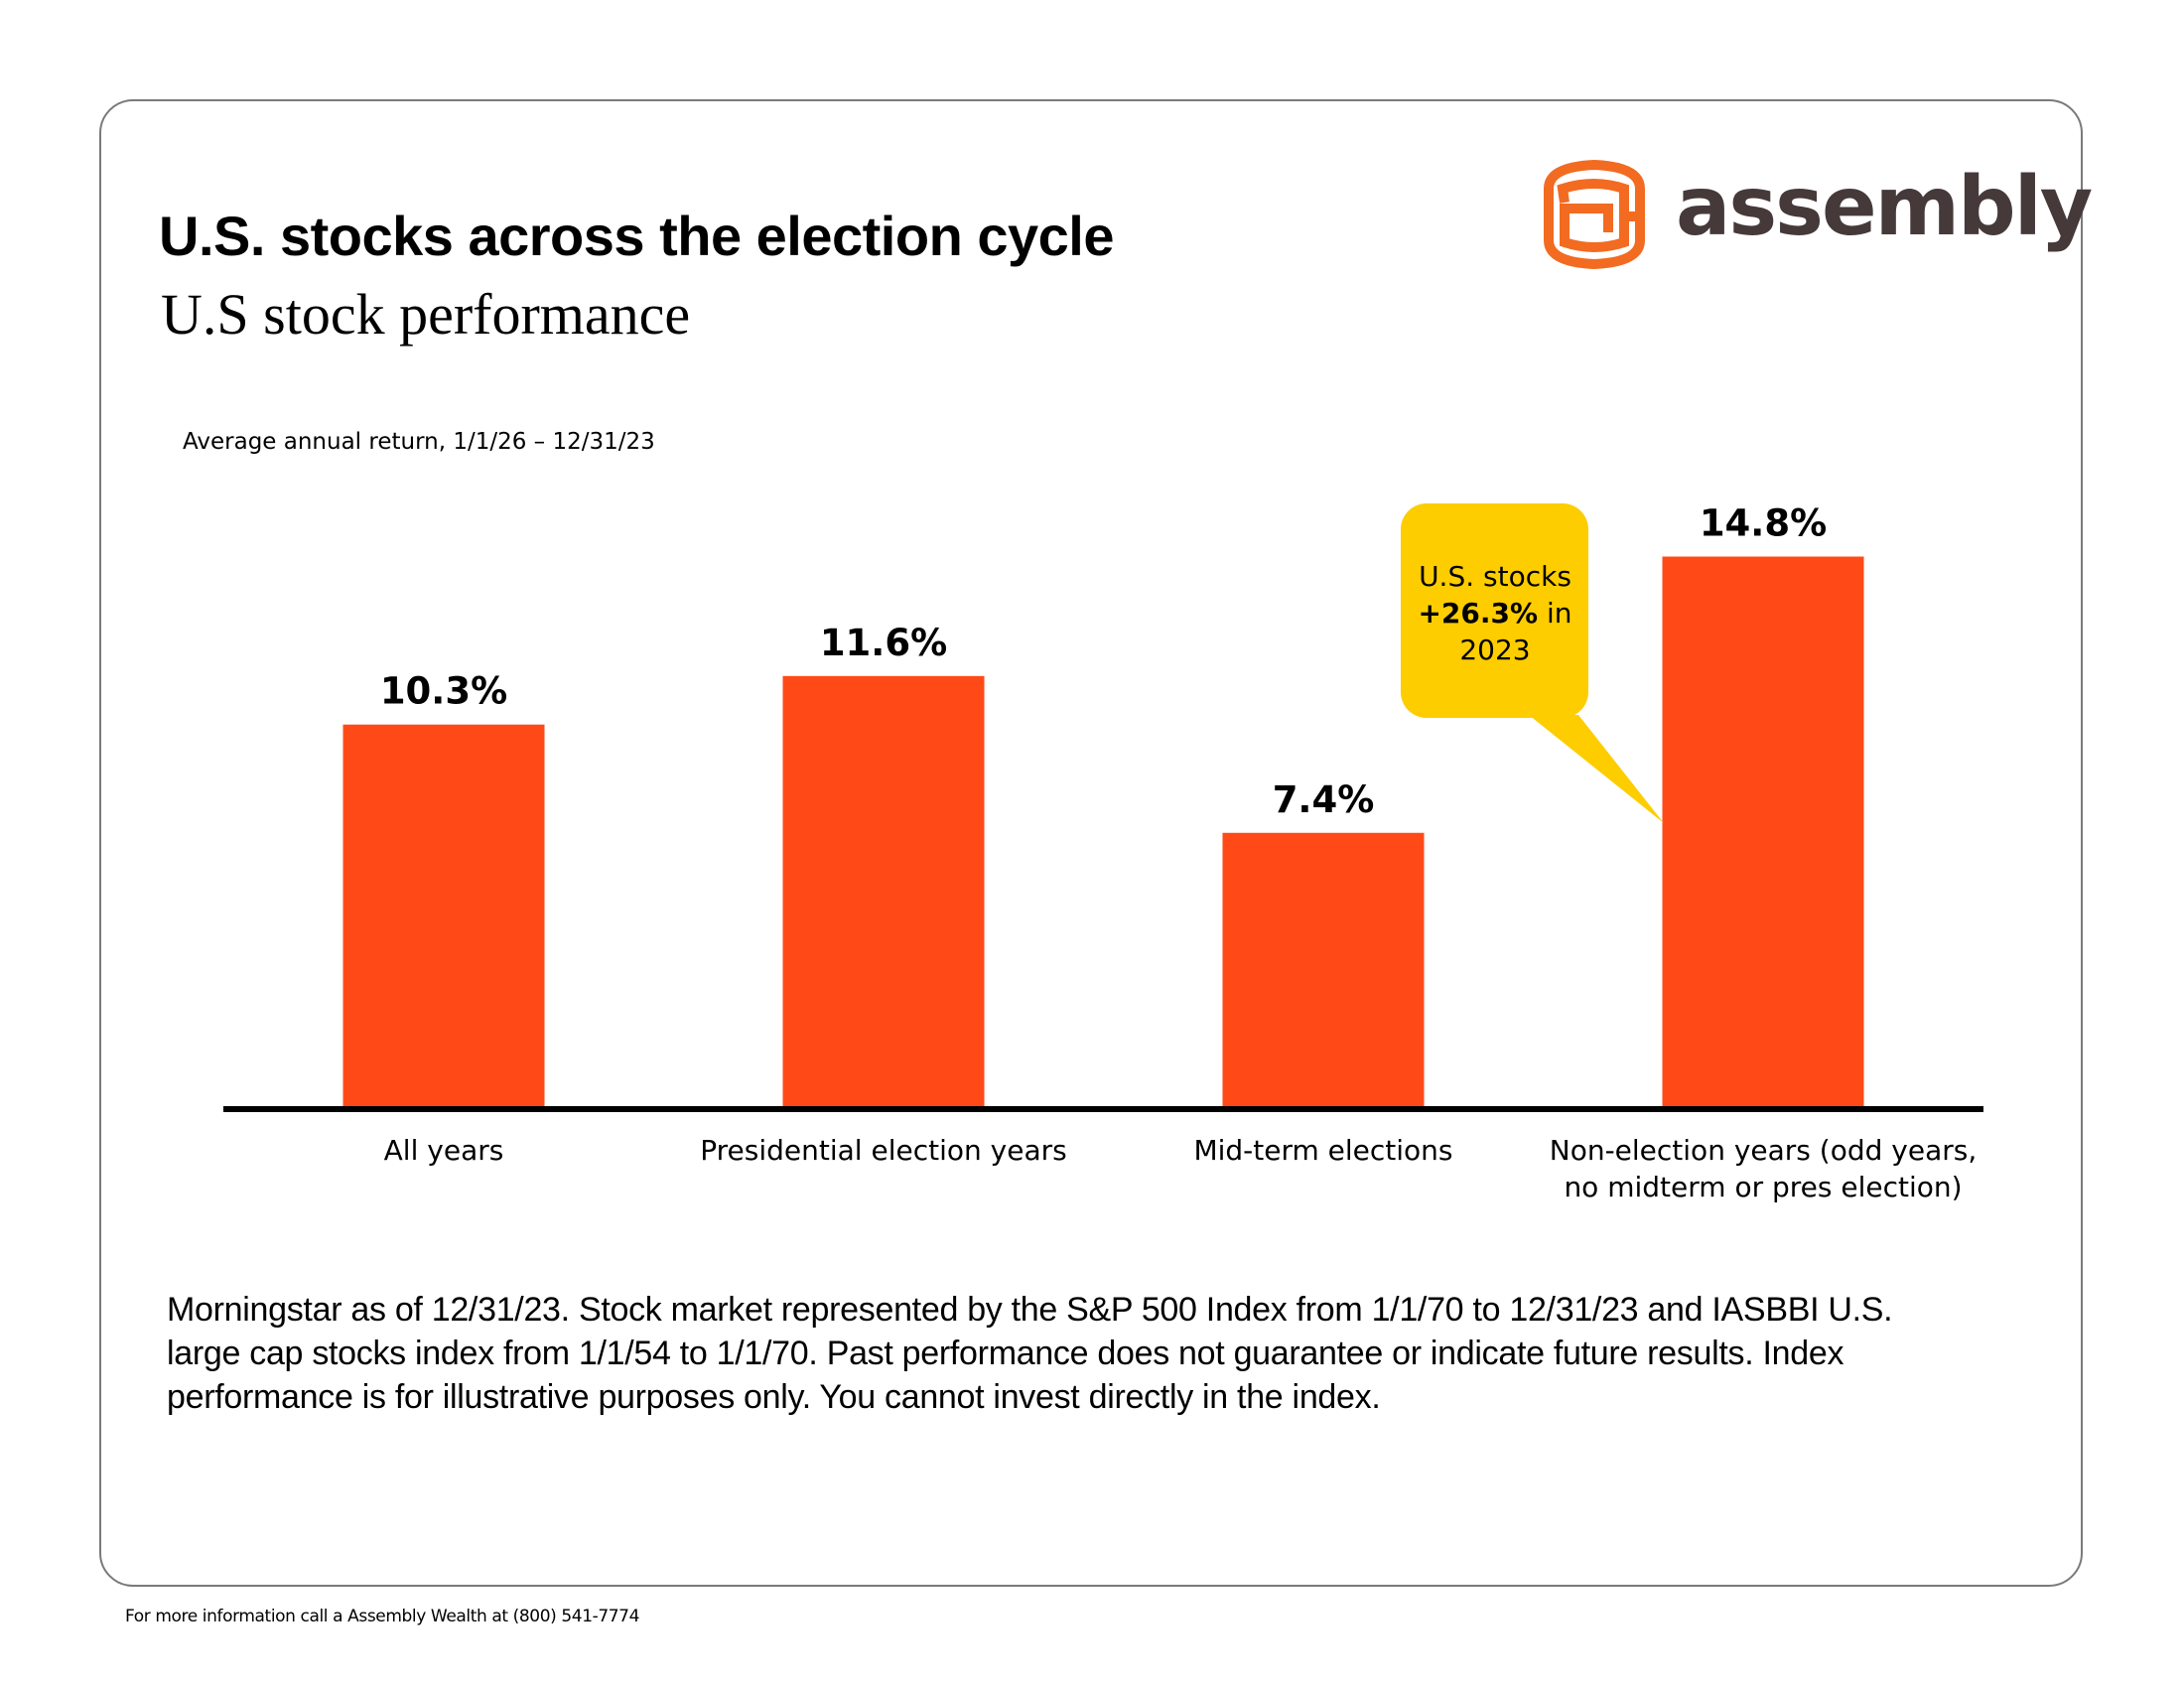 The width and height of the screenshot is (2184, 1688). I want to click on x-tick-label: no midterm or pres election), so click(1763, 1187).